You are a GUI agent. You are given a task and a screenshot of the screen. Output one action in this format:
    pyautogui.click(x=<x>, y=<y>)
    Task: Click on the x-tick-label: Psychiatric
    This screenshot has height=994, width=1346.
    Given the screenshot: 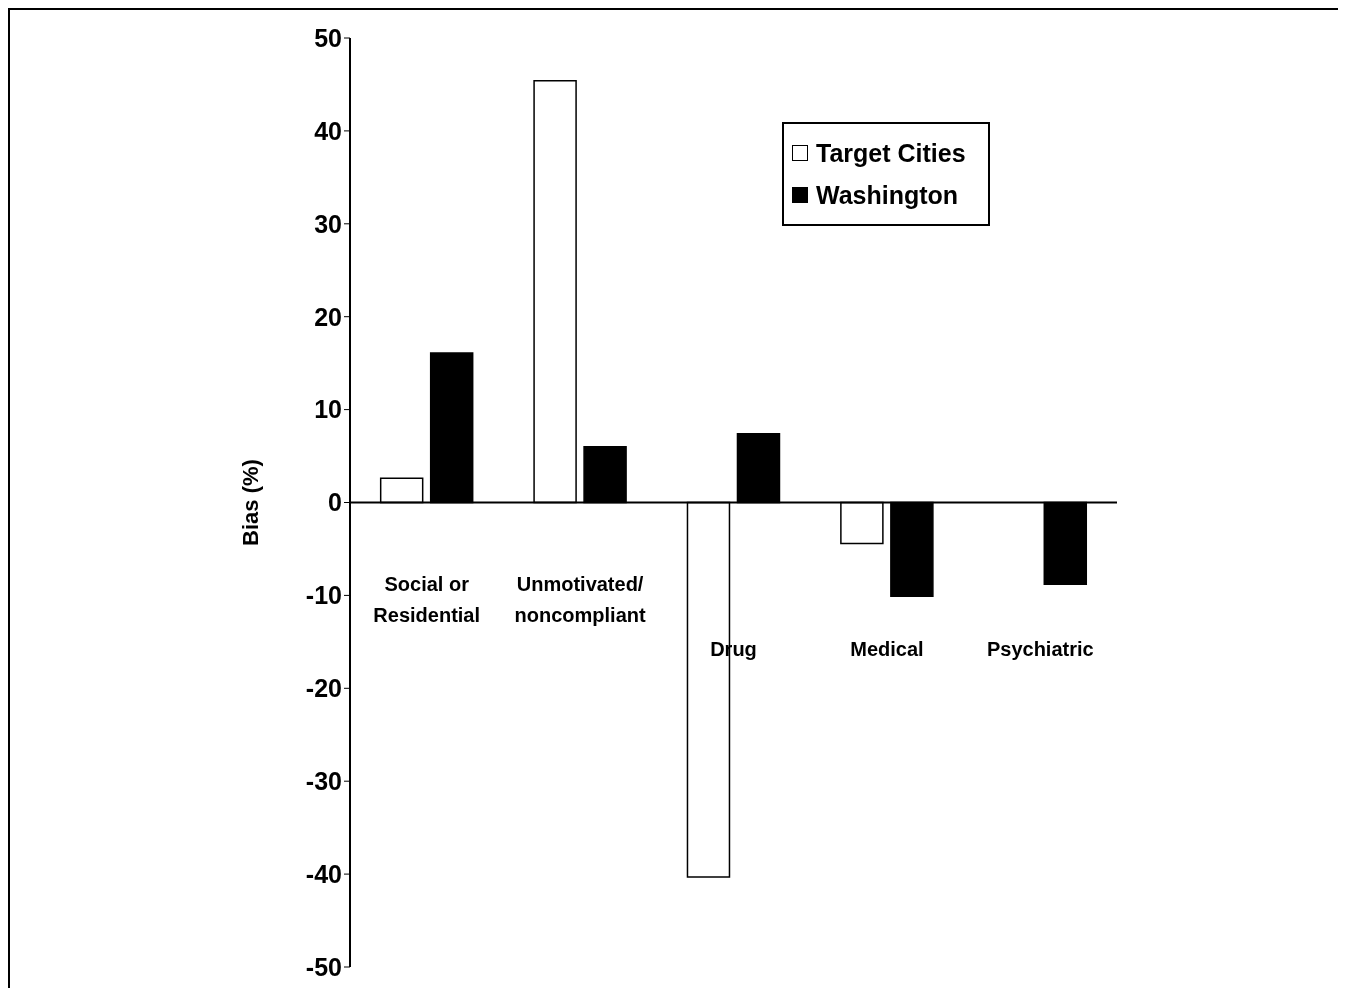 What is the action you would take?
    pyautogui.click(x=1040, y=648)
    